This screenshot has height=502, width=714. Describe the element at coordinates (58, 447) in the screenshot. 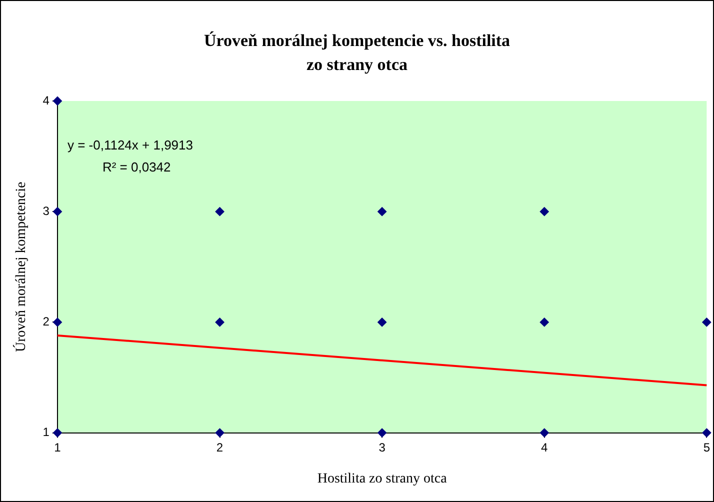

I see `x-tick-label: 1` at that location.